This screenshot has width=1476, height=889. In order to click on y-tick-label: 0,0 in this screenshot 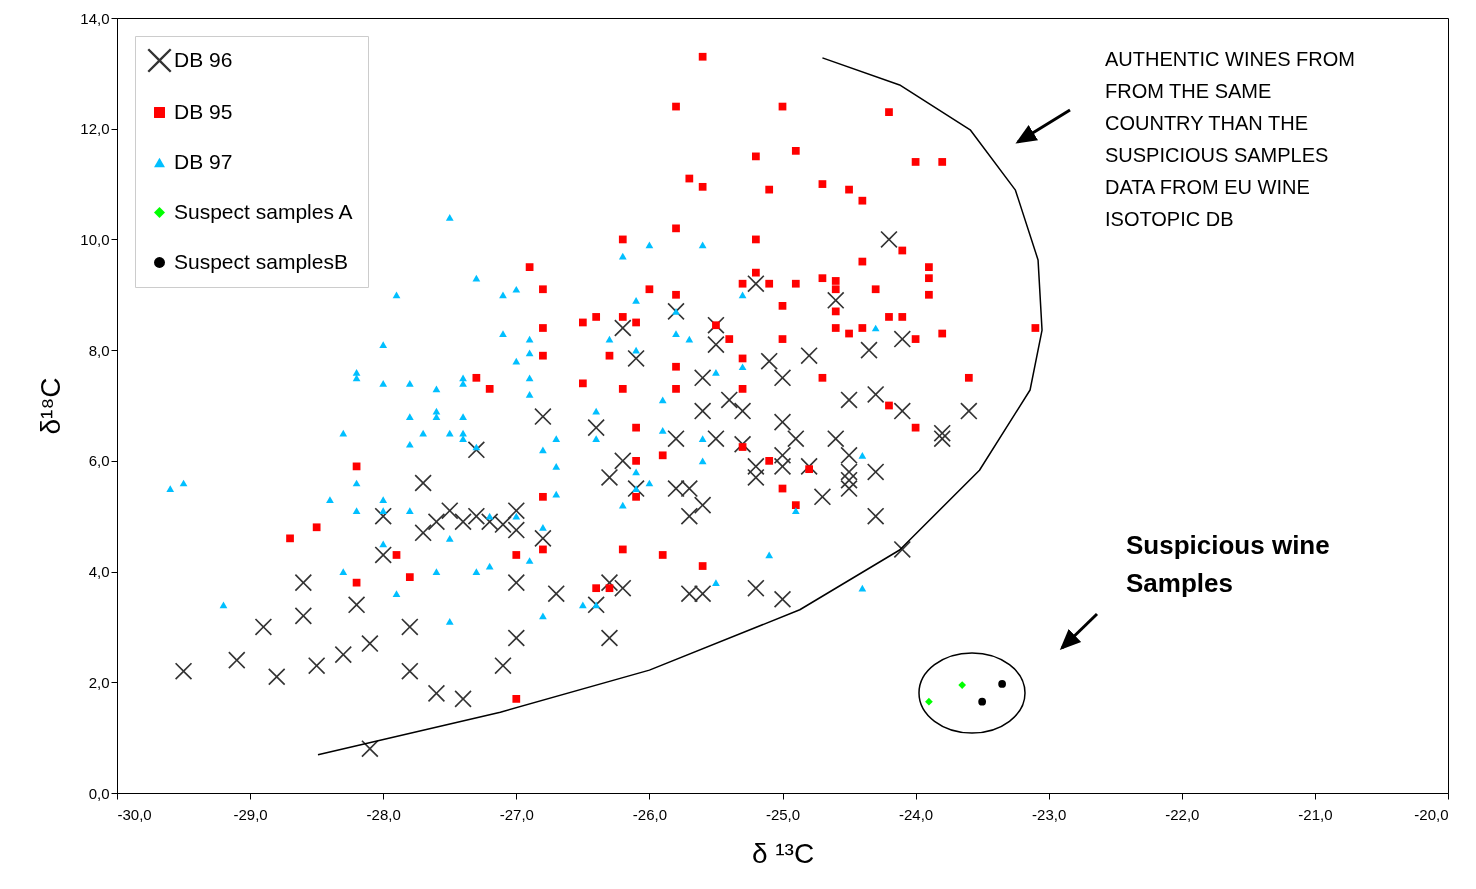, I will do `click(99, 793)`.